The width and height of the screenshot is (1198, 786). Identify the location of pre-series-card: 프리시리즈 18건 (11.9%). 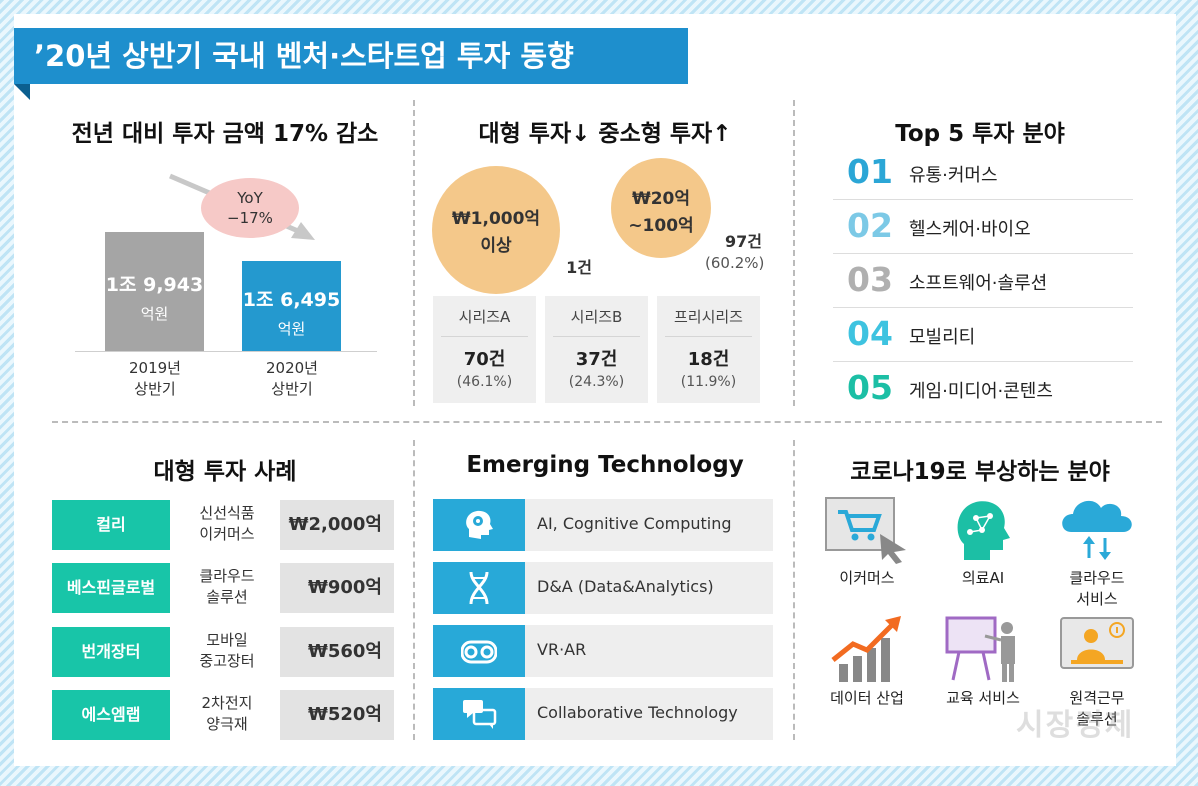
(708, 349).